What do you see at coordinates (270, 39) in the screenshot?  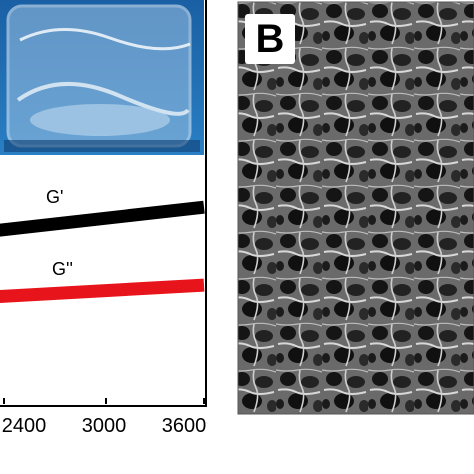 I see `panel-label: B` at bounding box center [270, 39].